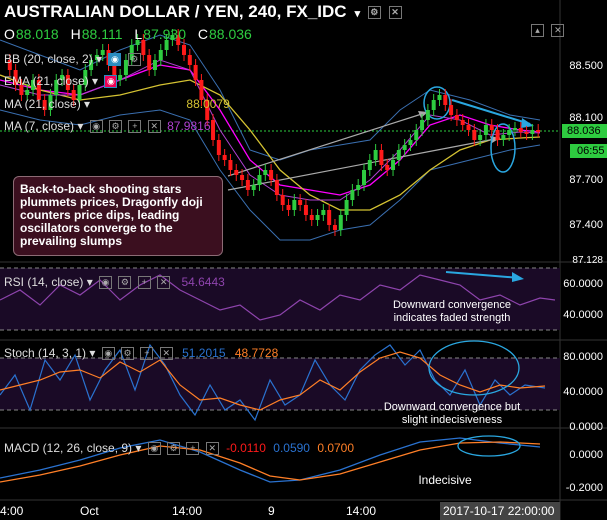 This screenshot has height=520, width=607. Describe the element at coordinates (68, 448) in the screenshot. I see `macd-label: MACD (12, 26, close, 9)` at that location.